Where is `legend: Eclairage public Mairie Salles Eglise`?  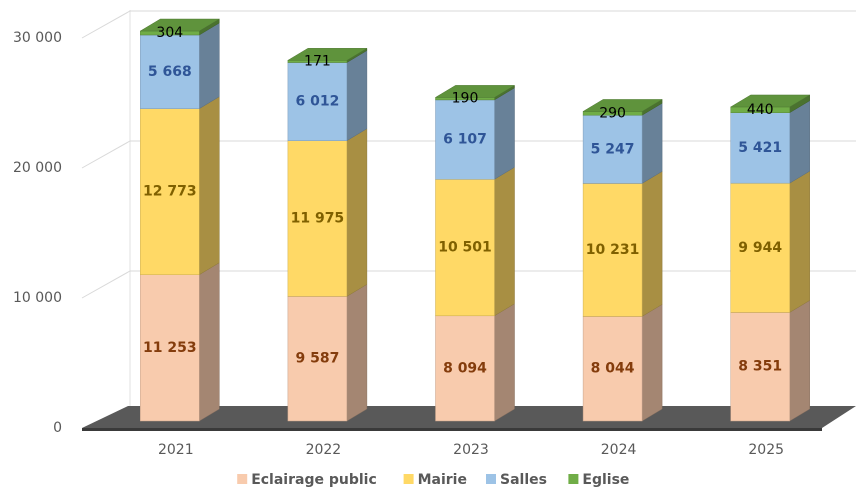 legend: Eclairage public Mairie Salles Eglise is located at coordinates (433, 480).